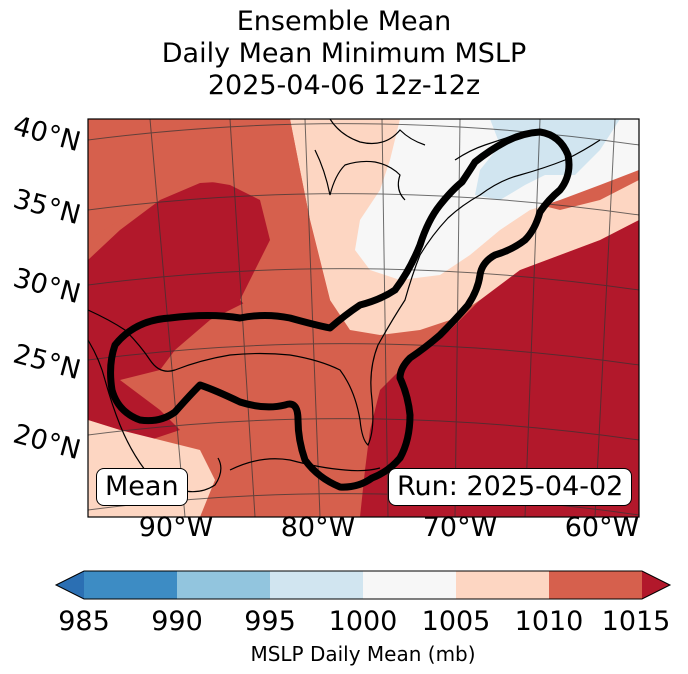  Describe the element at coordinates (363, 654) in the screenshot. I see `colorbar-label: MSLP Daily Mean (mb)` at that location.